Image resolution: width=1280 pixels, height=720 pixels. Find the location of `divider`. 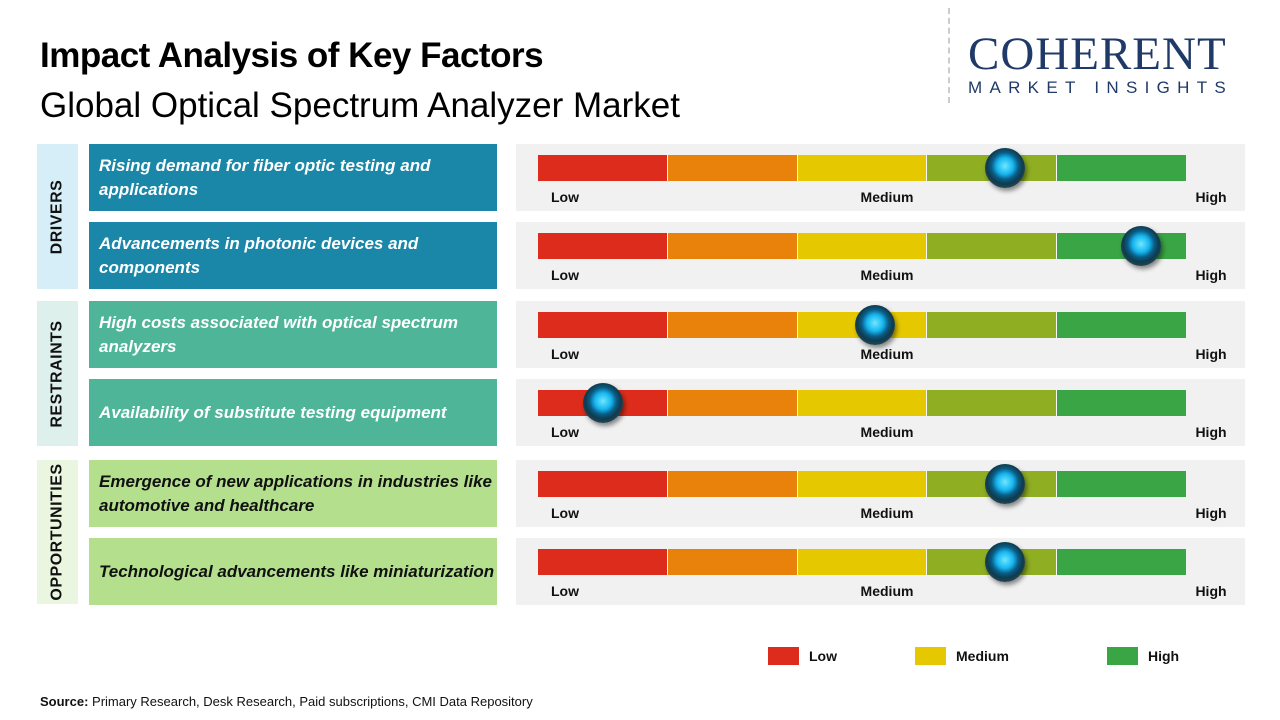

divider is located at coordinates (949, 55).